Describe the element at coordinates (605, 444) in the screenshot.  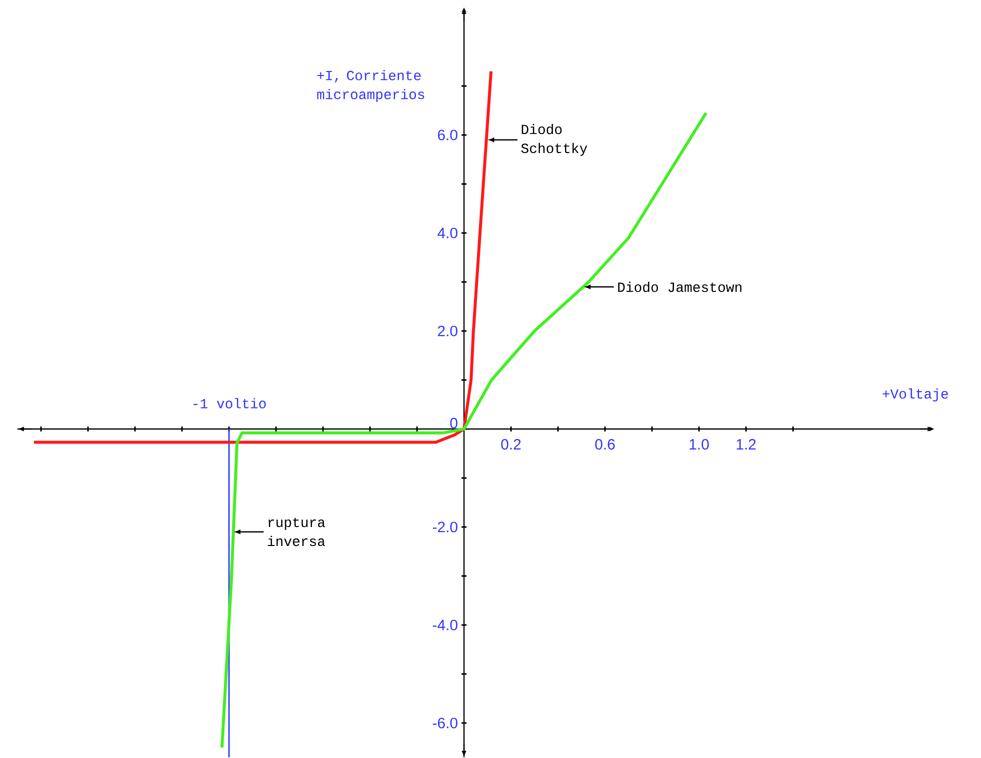
I see `x-tick-label: 0.6` at that location.